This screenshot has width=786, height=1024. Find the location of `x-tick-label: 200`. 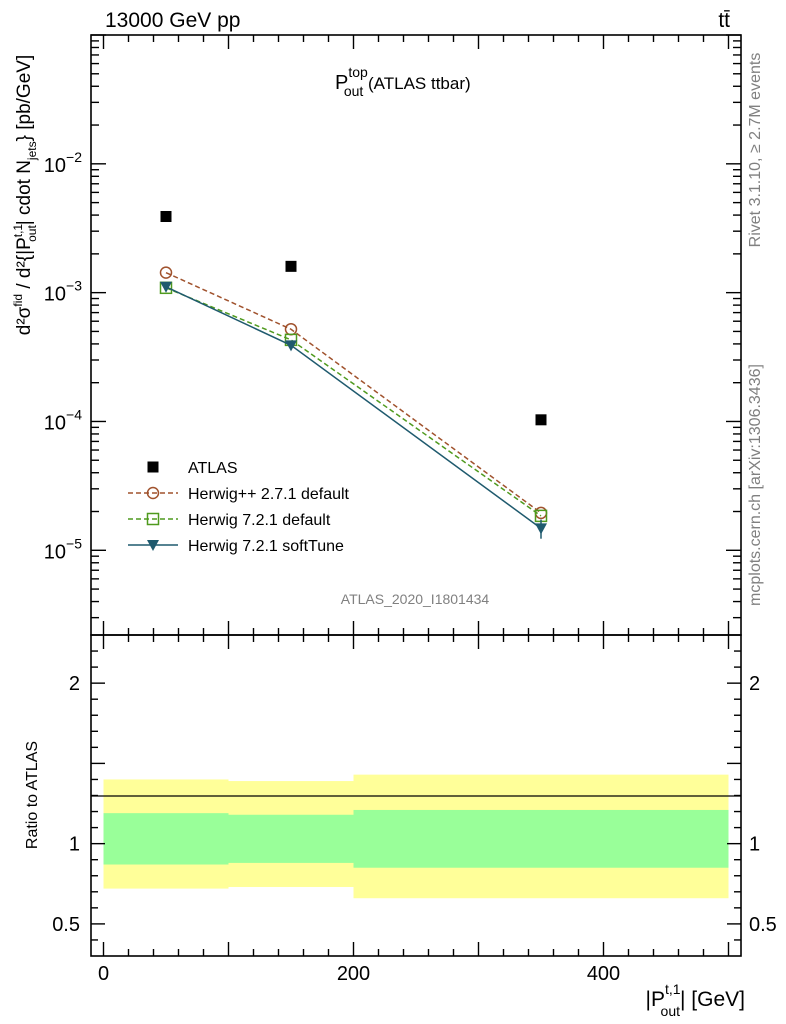

x-tick-label: 200 is located at coordinates (353, 974).